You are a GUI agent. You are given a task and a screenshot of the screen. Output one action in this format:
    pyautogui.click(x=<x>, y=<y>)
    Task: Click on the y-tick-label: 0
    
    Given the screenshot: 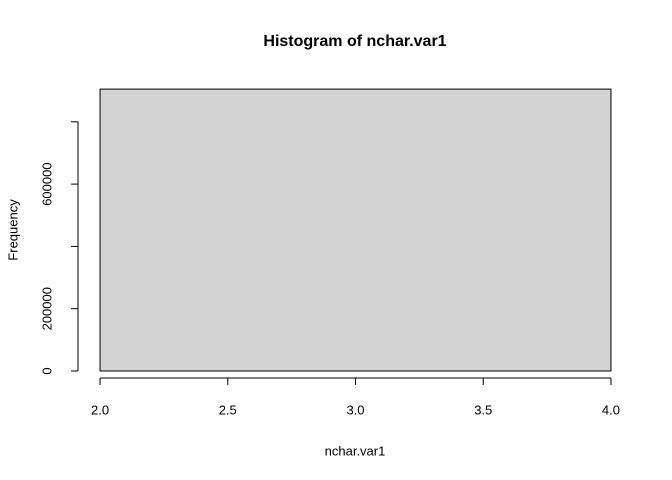 What is the action you would take?
    pyautogui.click(x=46, y=370)
    